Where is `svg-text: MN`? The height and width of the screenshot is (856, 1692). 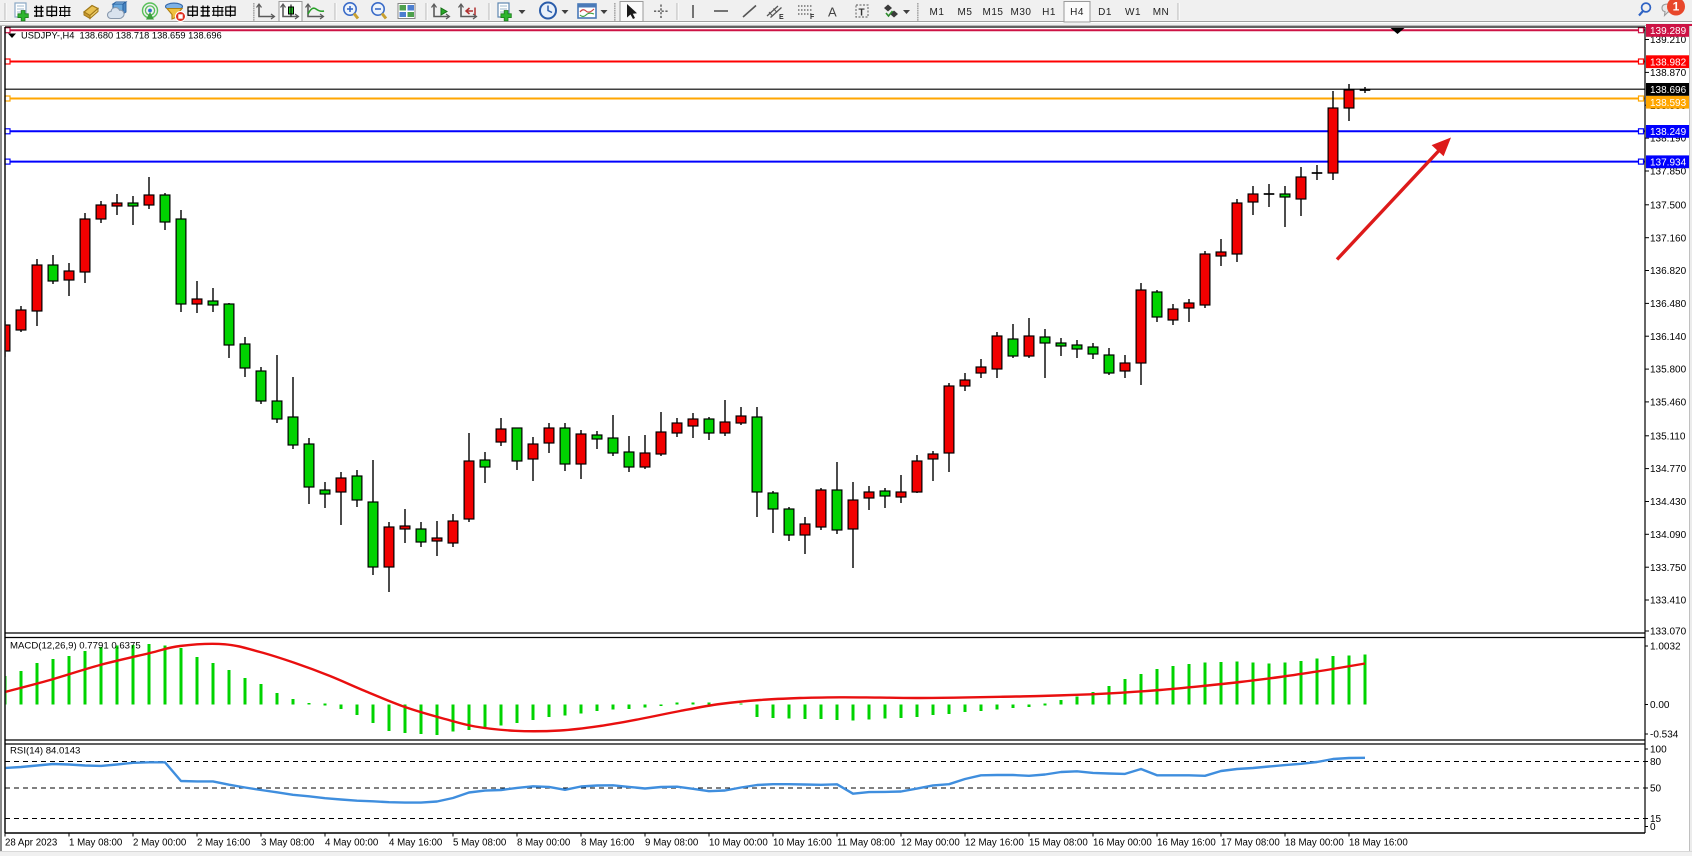 svg-text: MN is located at coordinates (1161, 12).